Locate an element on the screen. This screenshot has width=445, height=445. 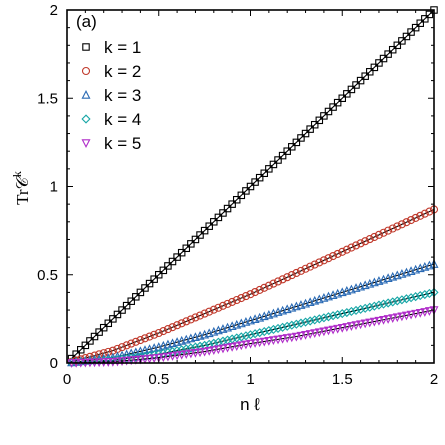
x-tick-label: 1.5 is located at coordinates (342, 379).